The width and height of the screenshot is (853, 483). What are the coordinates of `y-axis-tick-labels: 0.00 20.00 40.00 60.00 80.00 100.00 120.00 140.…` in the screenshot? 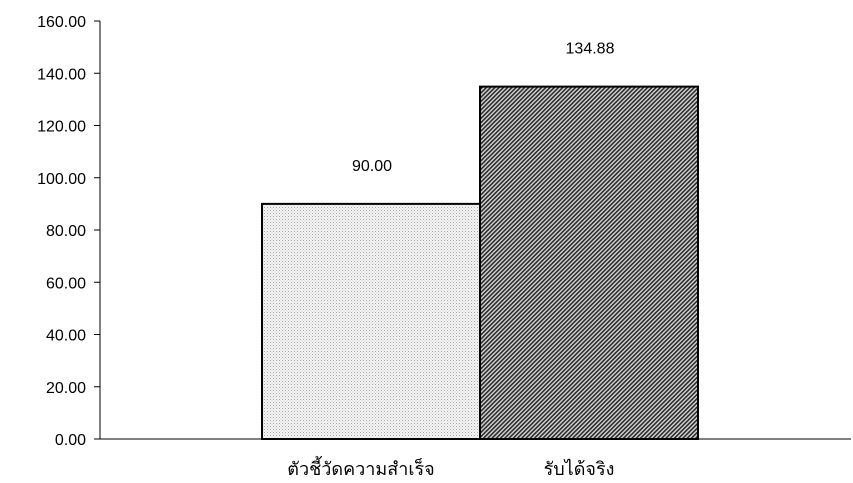 It's located at (61, 231).